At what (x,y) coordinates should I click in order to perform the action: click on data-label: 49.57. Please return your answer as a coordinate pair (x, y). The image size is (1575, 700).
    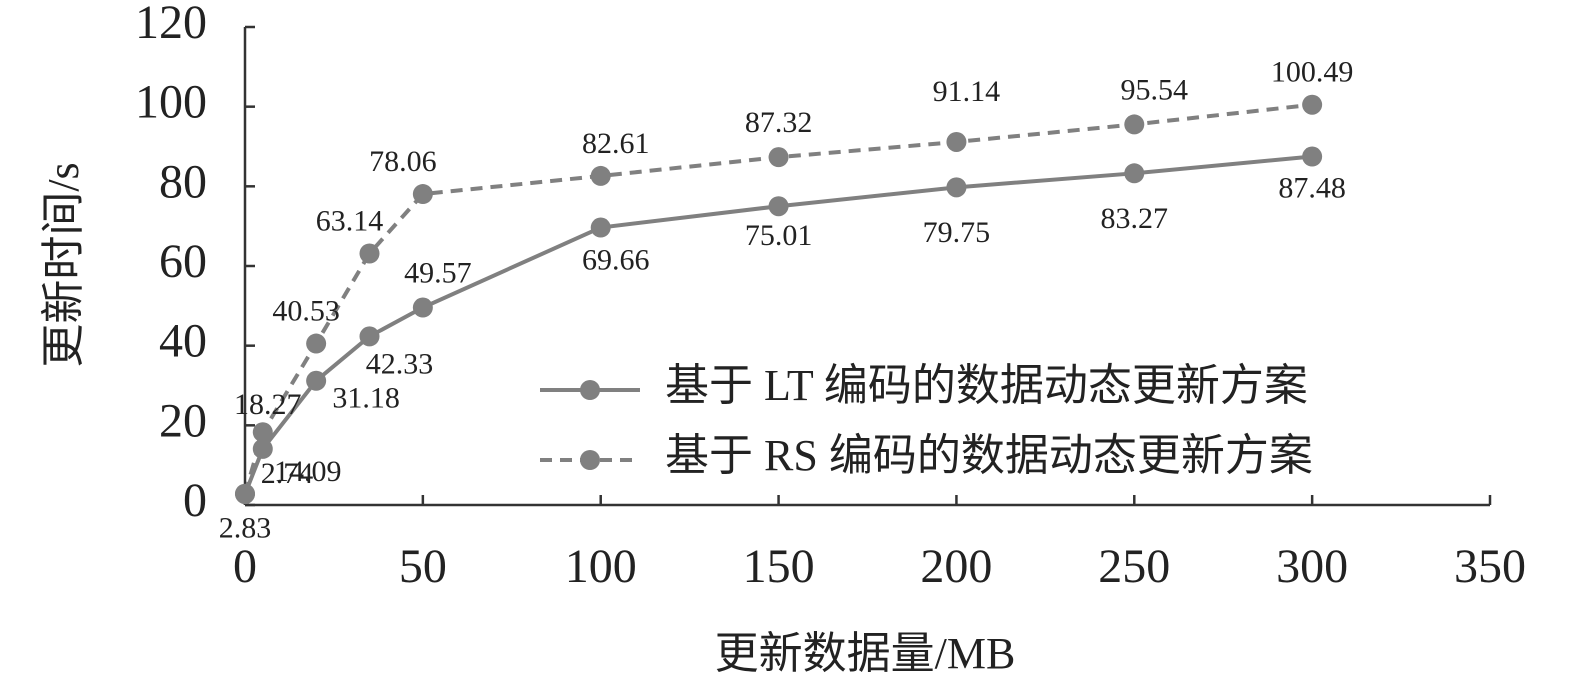
    Looking at the image, I should click on (438, 272).